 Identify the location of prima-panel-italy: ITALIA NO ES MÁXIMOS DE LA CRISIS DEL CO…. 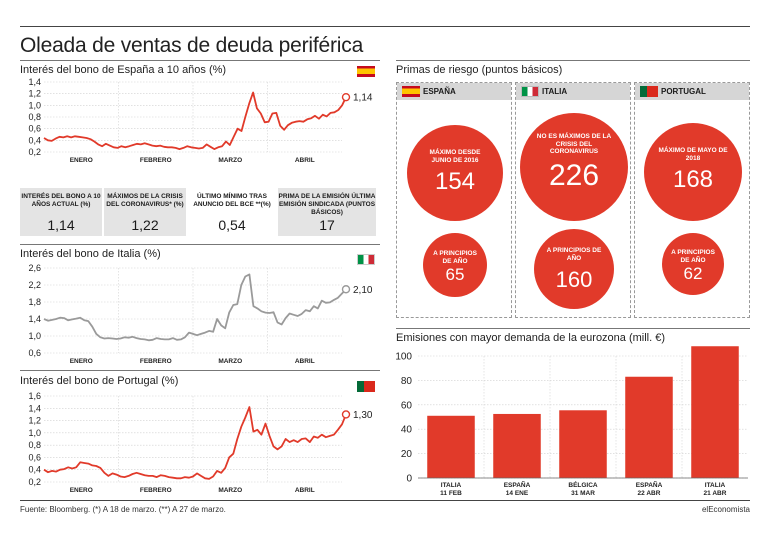
(573, 200).